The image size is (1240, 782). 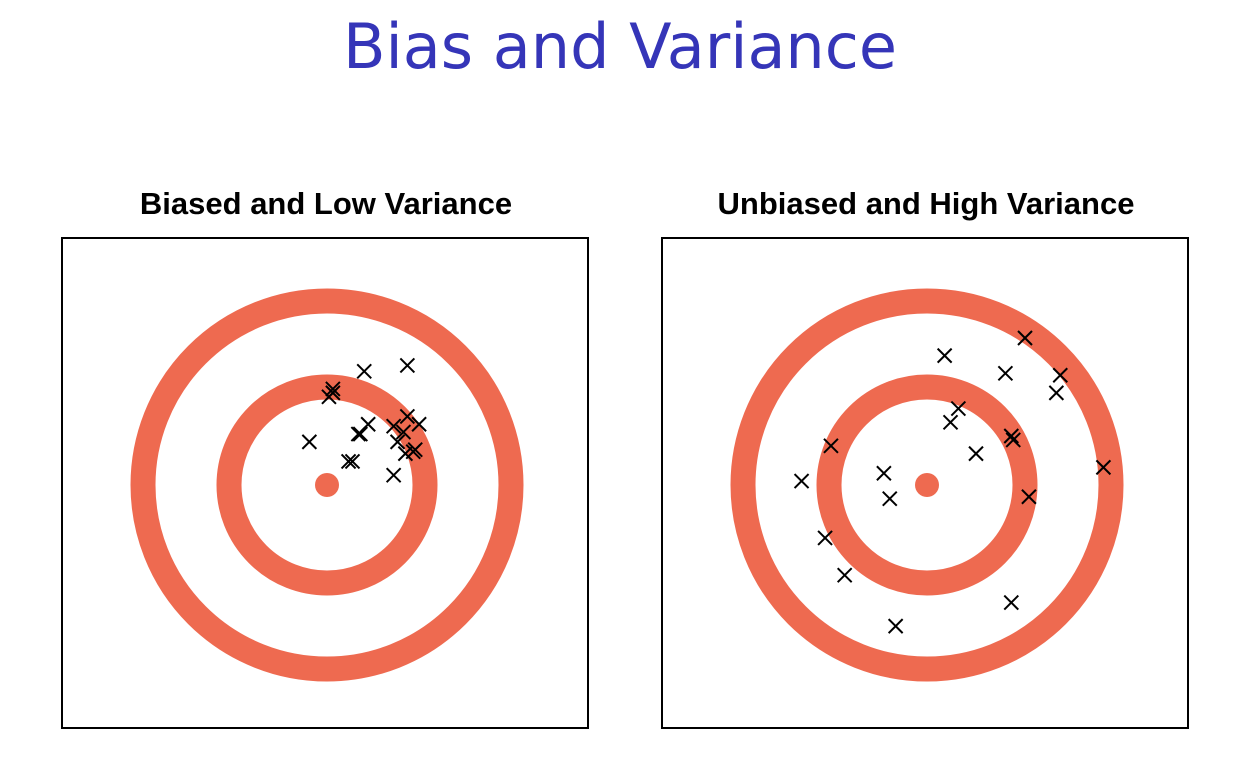 I want to click on inner-ring, so click(x=927, y=485).